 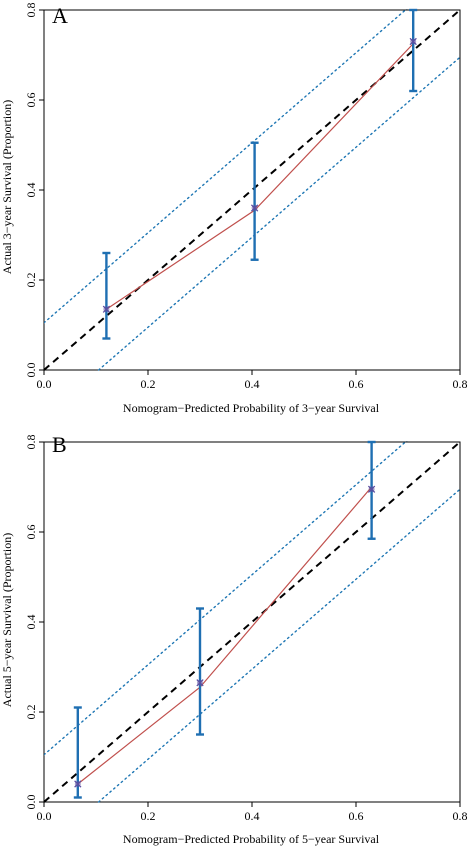 What do you see at coordinates (148, 816) in the screenshot?
I see `panel-b-x-tick-label: 0.2` at bounding box center [148, 816].